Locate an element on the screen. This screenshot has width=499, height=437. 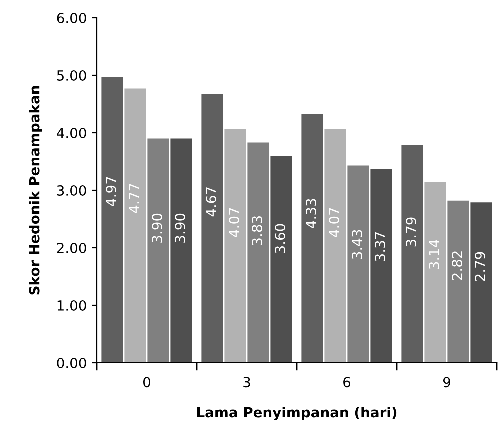
data-label: 3.43 is located at coordinates (357, 245).